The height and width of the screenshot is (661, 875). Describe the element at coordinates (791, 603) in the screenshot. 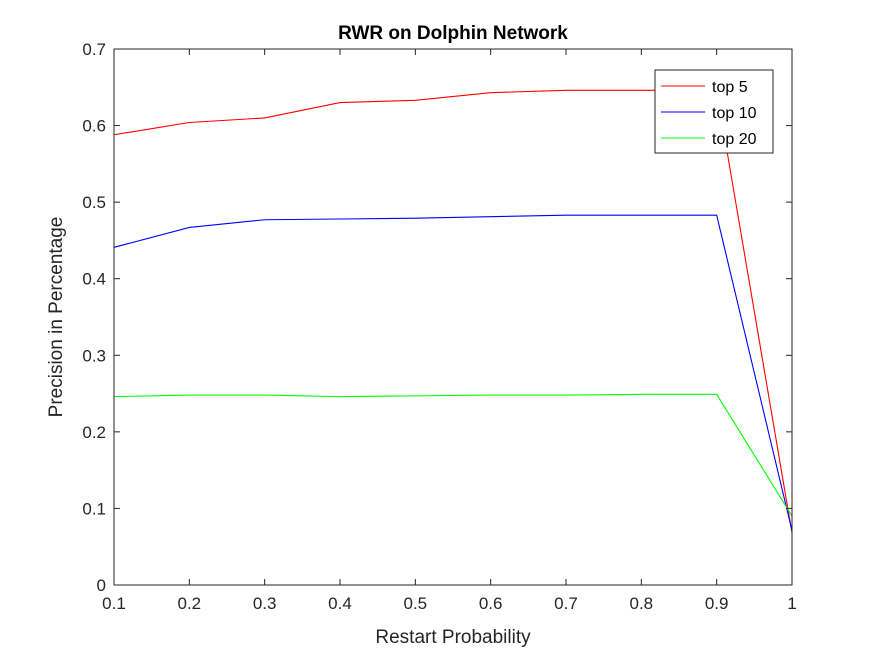

I see `x-tick-label: 1` at that location.